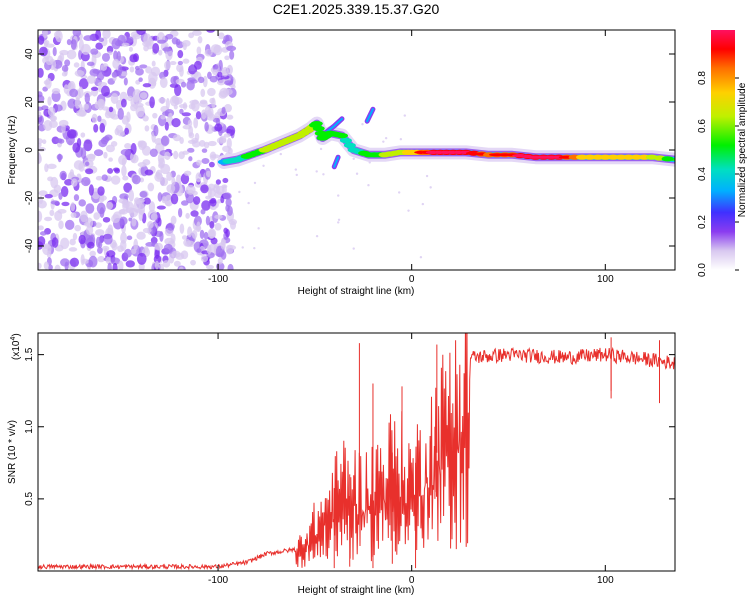 The width and height of the screenshot is (750, 605). Describe the element at coordinates (29, 150) in the screenshot. I see `spectrogram-y-tick-label: 0` at that location.